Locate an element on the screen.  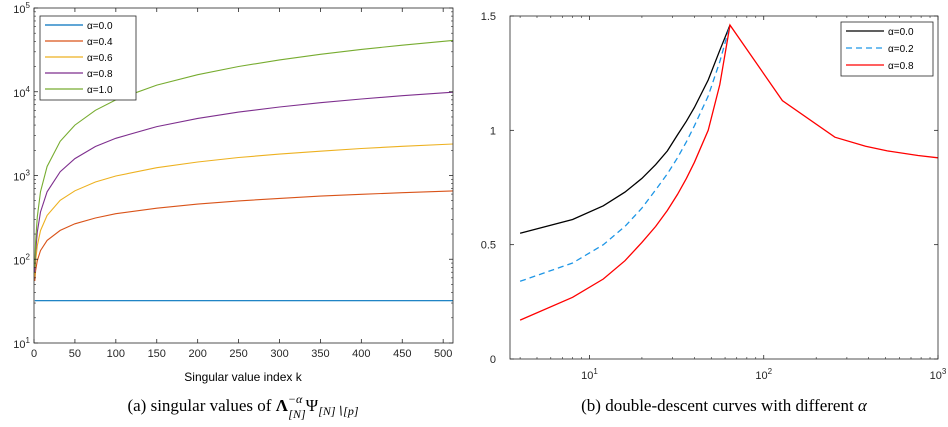
panel-a-legend-label-4: α=1.0 is located at coordinates (100, 90).